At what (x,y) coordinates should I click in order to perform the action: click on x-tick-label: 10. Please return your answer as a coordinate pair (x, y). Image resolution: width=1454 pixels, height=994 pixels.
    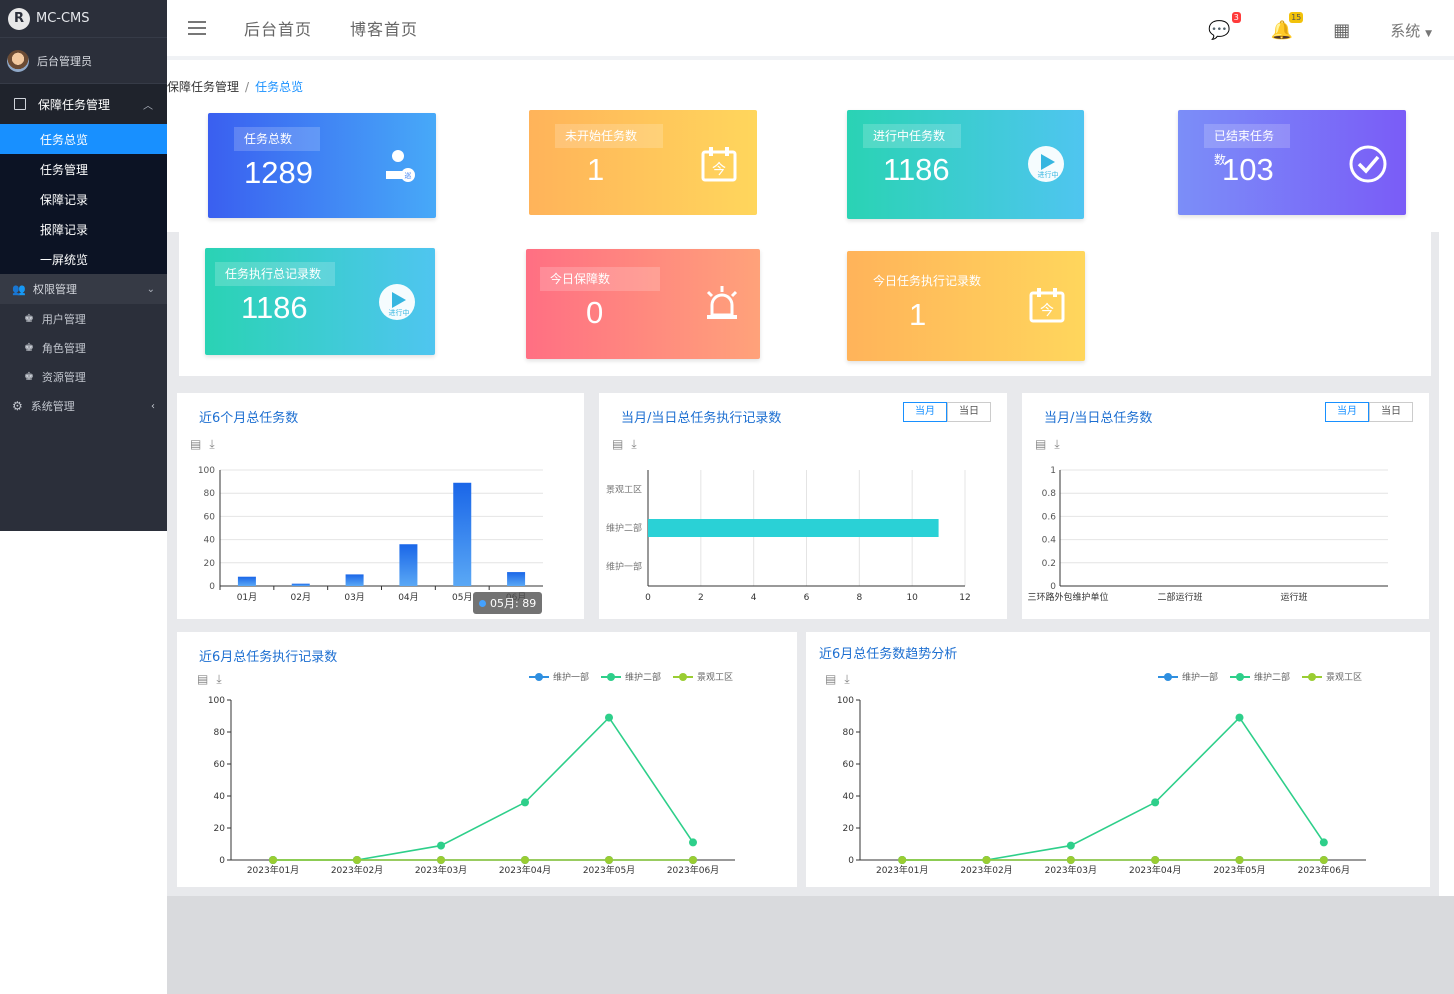
    Looking at the image, I should click on (912, 598).